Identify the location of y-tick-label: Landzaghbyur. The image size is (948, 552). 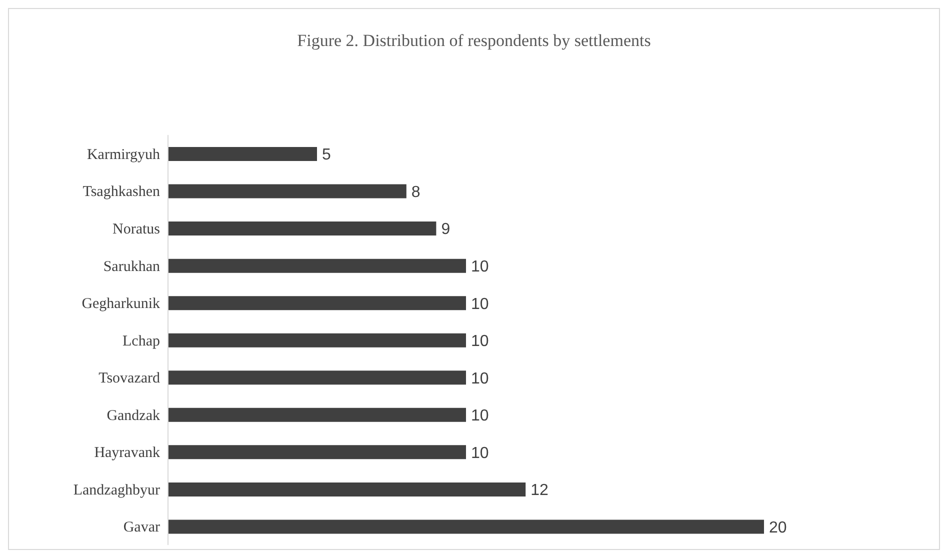
(116, 490).